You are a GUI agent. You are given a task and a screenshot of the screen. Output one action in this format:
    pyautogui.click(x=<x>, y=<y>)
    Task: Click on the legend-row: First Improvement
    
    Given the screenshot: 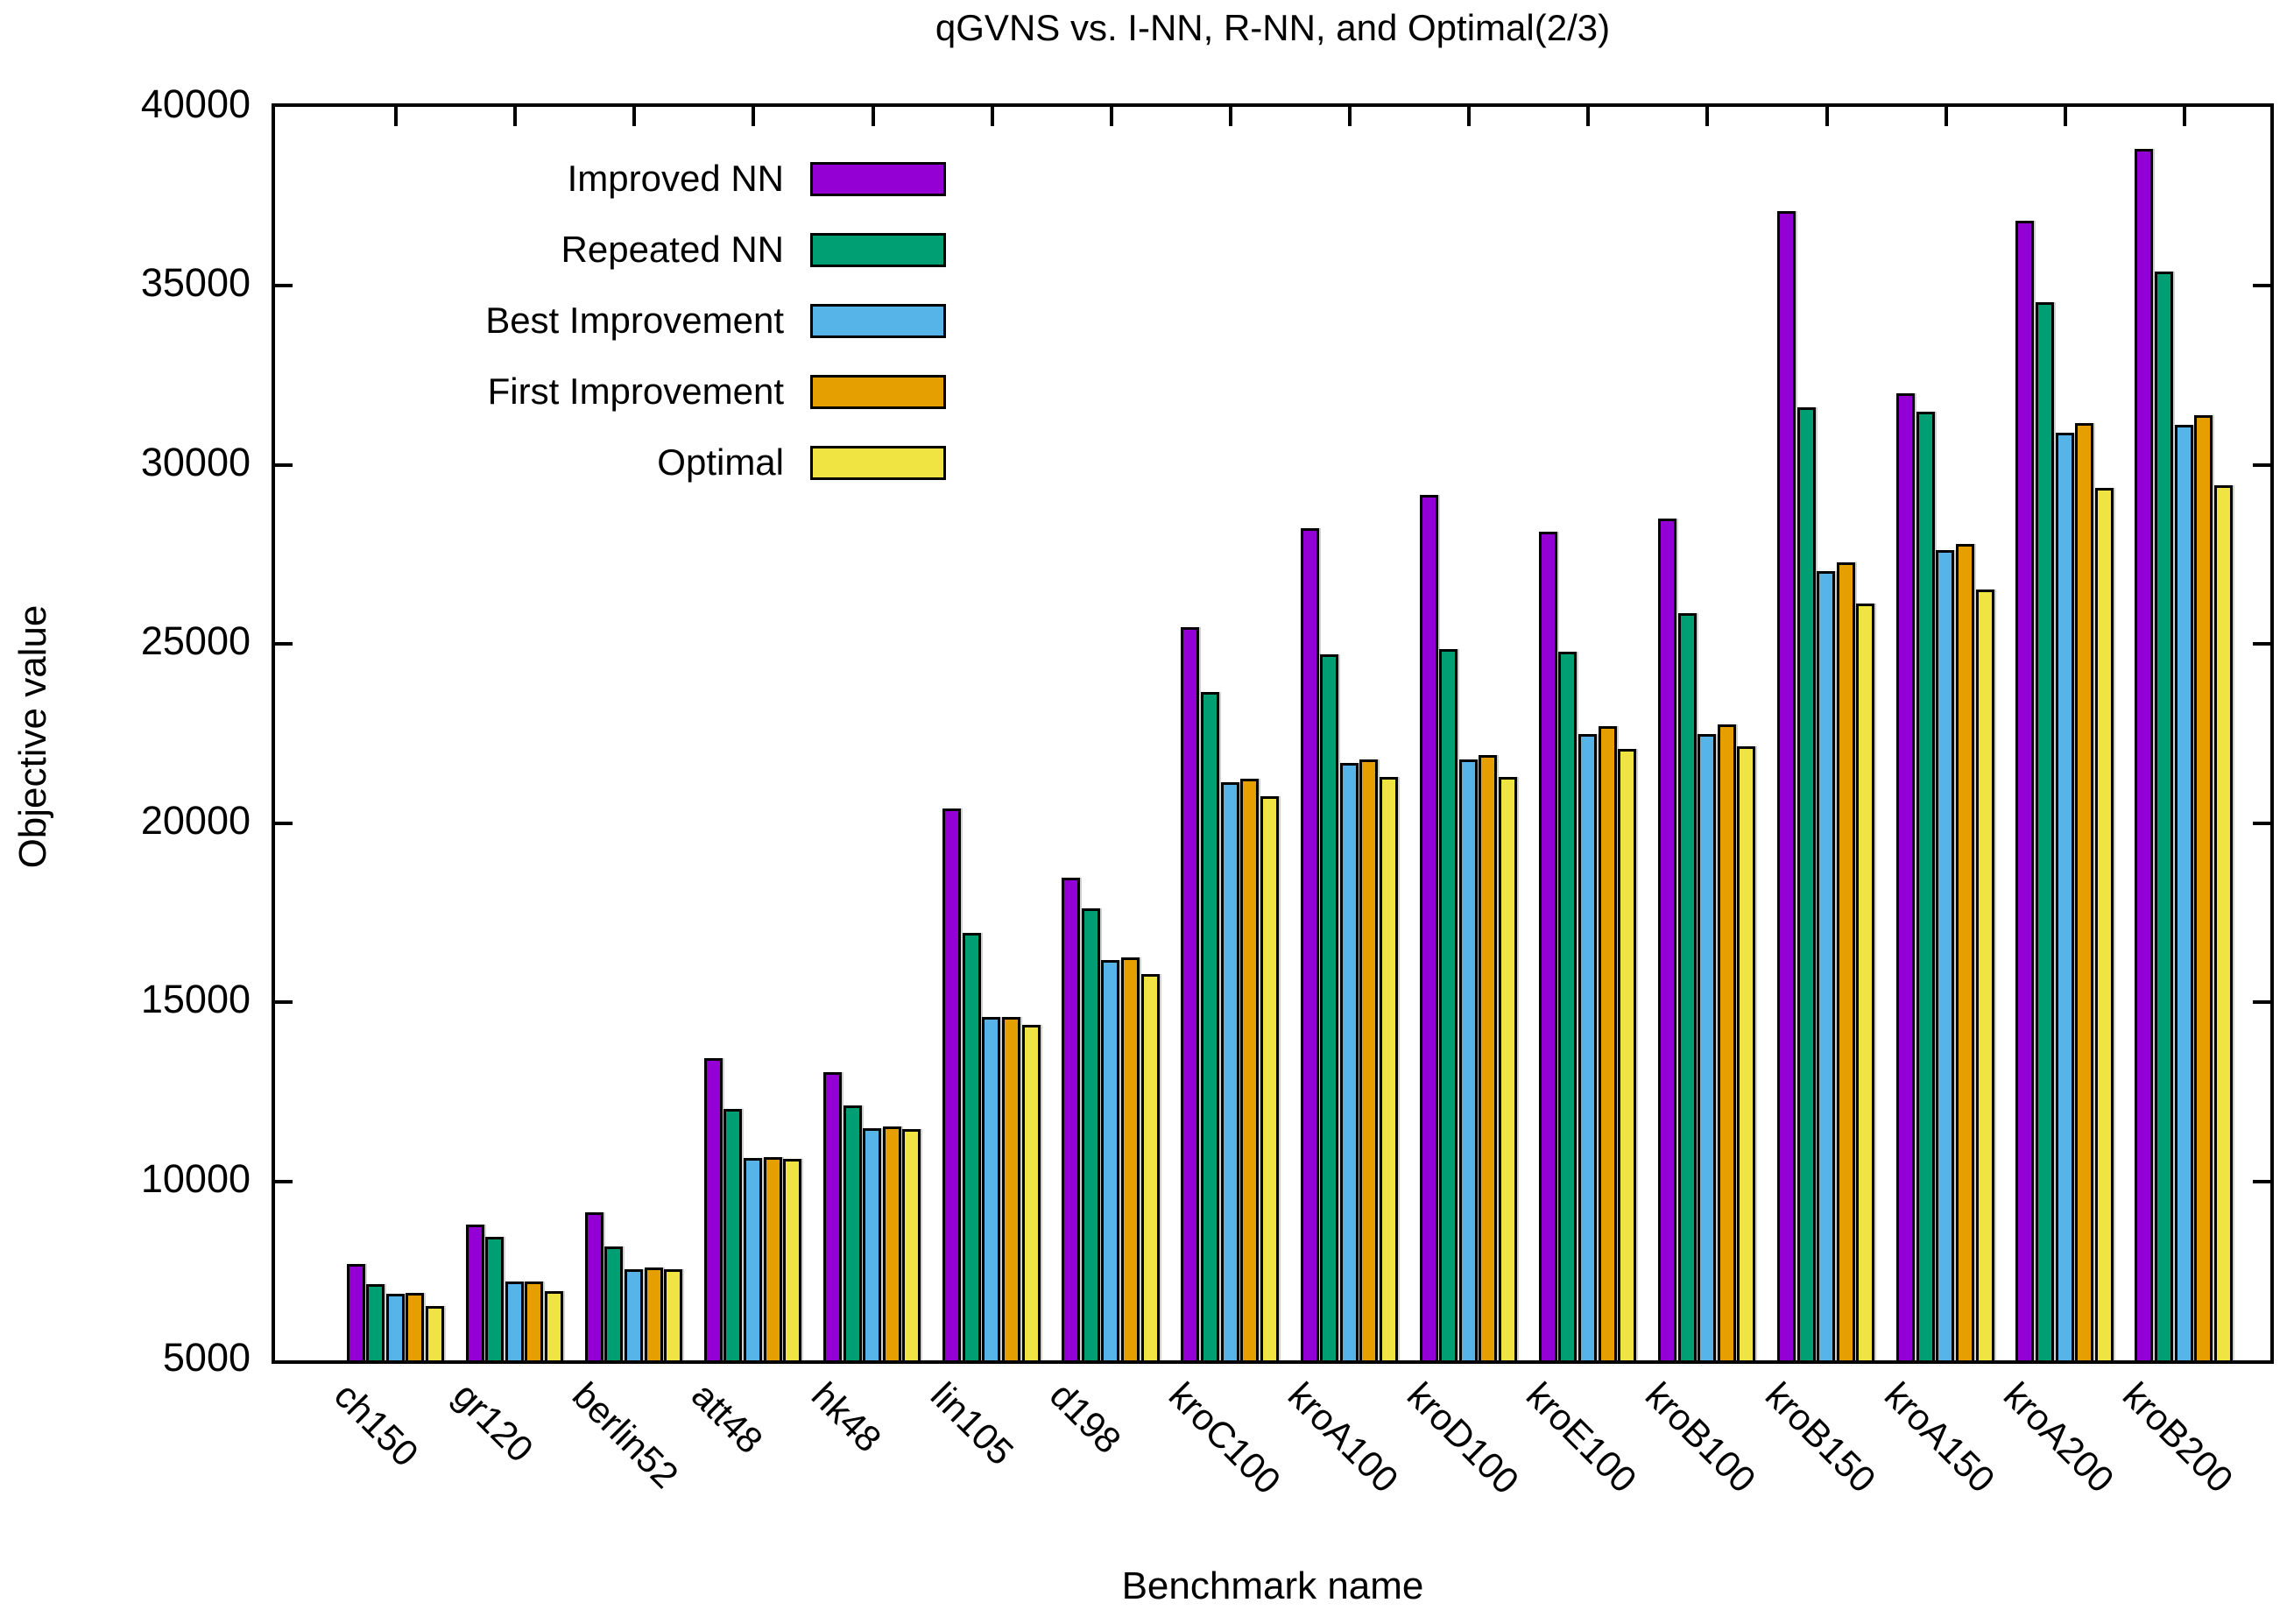 What is the action you would take?
    pyautogui.click(x=613, y=391)
    